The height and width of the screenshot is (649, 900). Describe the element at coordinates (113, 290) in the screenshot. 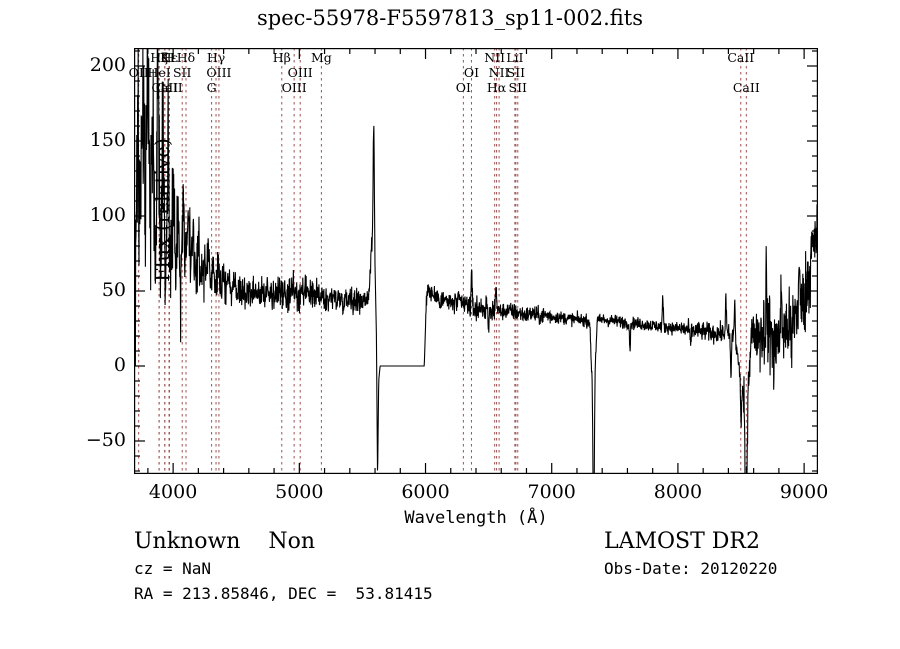

I see `y-tick-label: 50` at that location.